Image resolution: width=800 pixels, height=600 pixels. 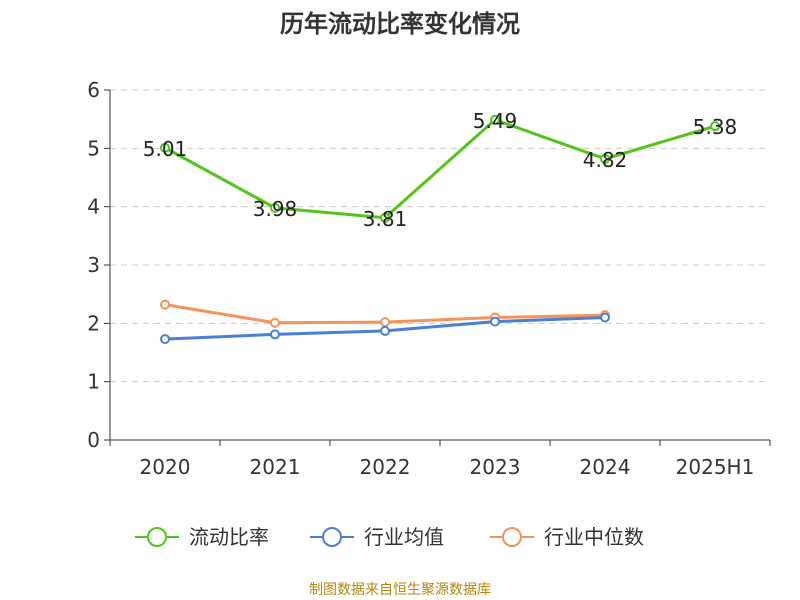 I want to click on x-tick-label: 2024, so click(x=605, y=467).